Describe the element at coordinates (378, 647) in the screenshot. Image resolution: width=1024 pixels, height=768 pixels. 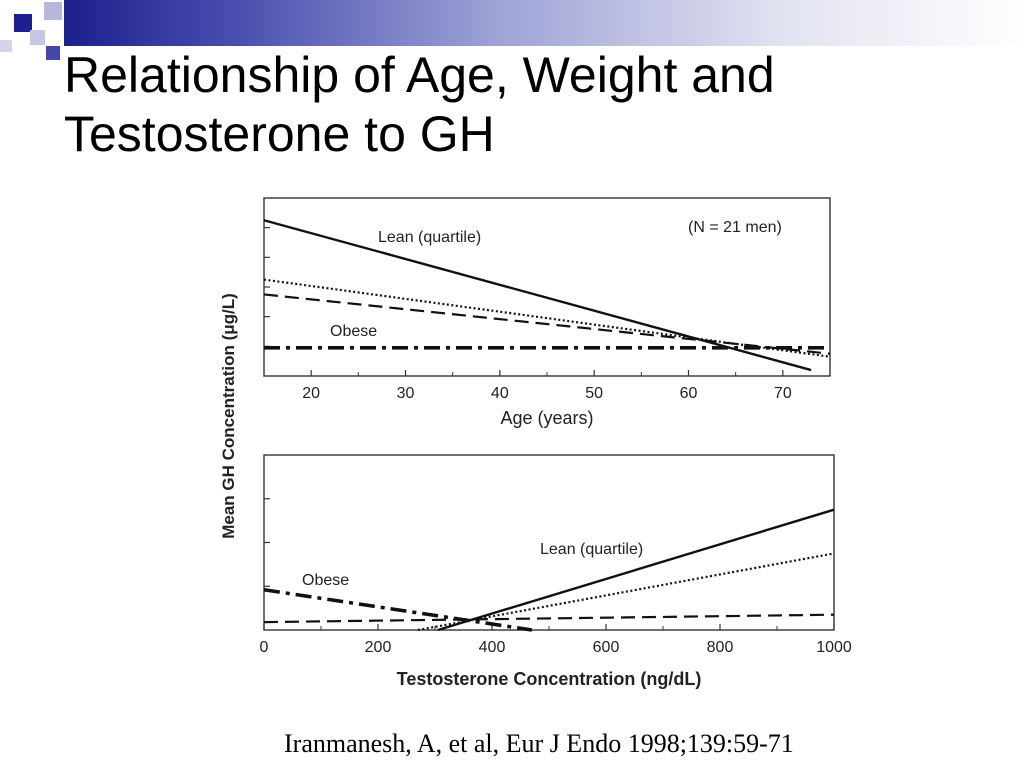
I see `x-tick-label: 200` at that location.